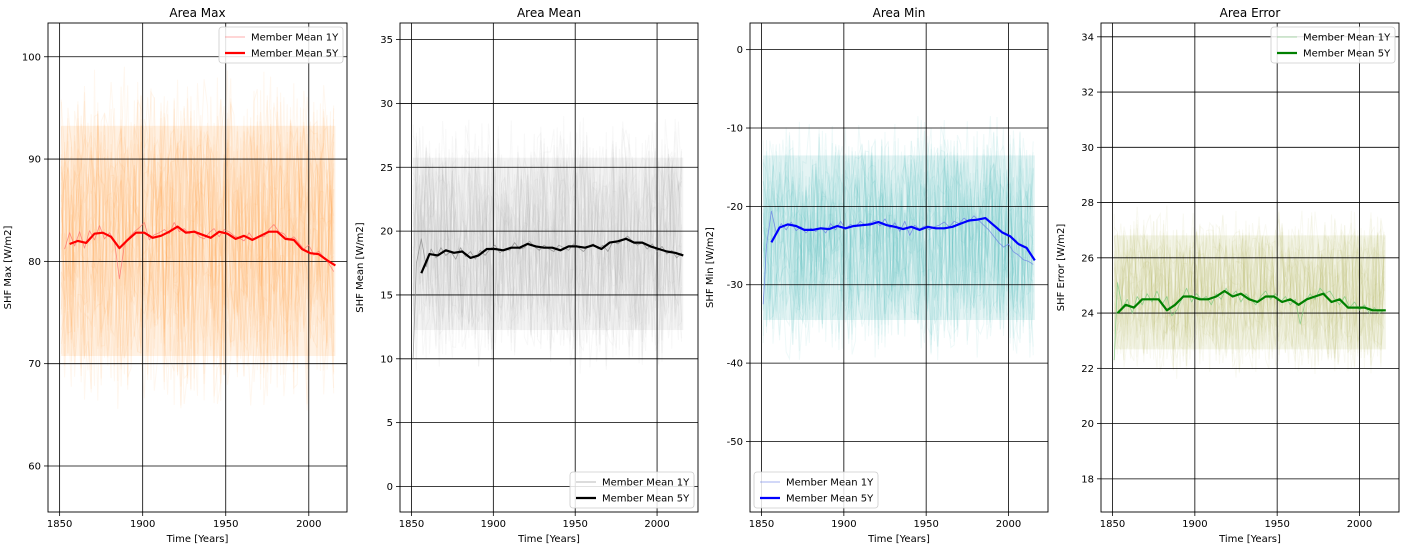 This screenshot has height=550, width=1406. Describe the element at coordinates (1008, 524) in the screenshot. I see `x-tick-label: 2000` at that location.